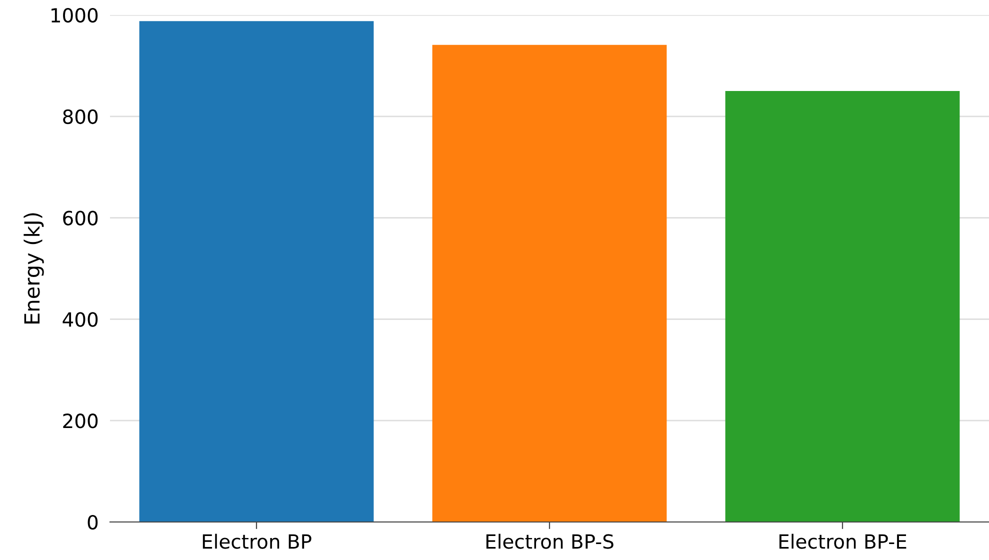 Image resolution: width=989 pixels, height=560 pixels. What do you see at coordinates (75, 15) in the screenshot?
I see `y-tick-label: 1000` at bounding box center [75, 15].